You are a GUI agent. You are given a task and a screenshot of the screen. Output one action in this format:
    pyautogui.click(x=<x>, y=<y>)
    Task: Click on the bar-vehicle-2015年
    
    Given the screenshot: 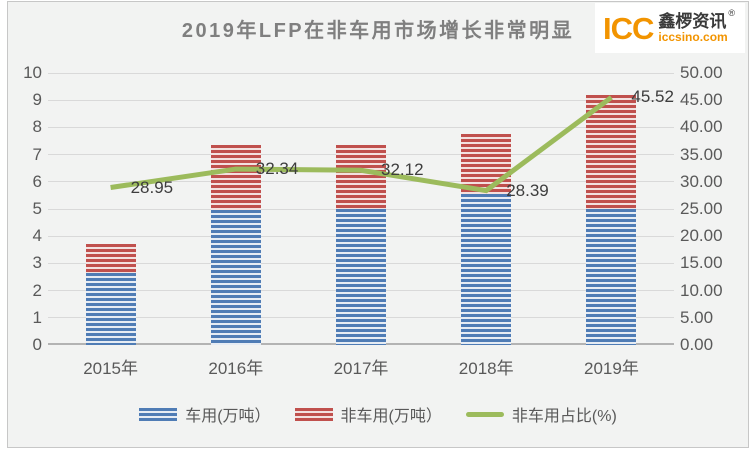 What is the action you would take?
    pyautogui.click(x=110, y=308)
    